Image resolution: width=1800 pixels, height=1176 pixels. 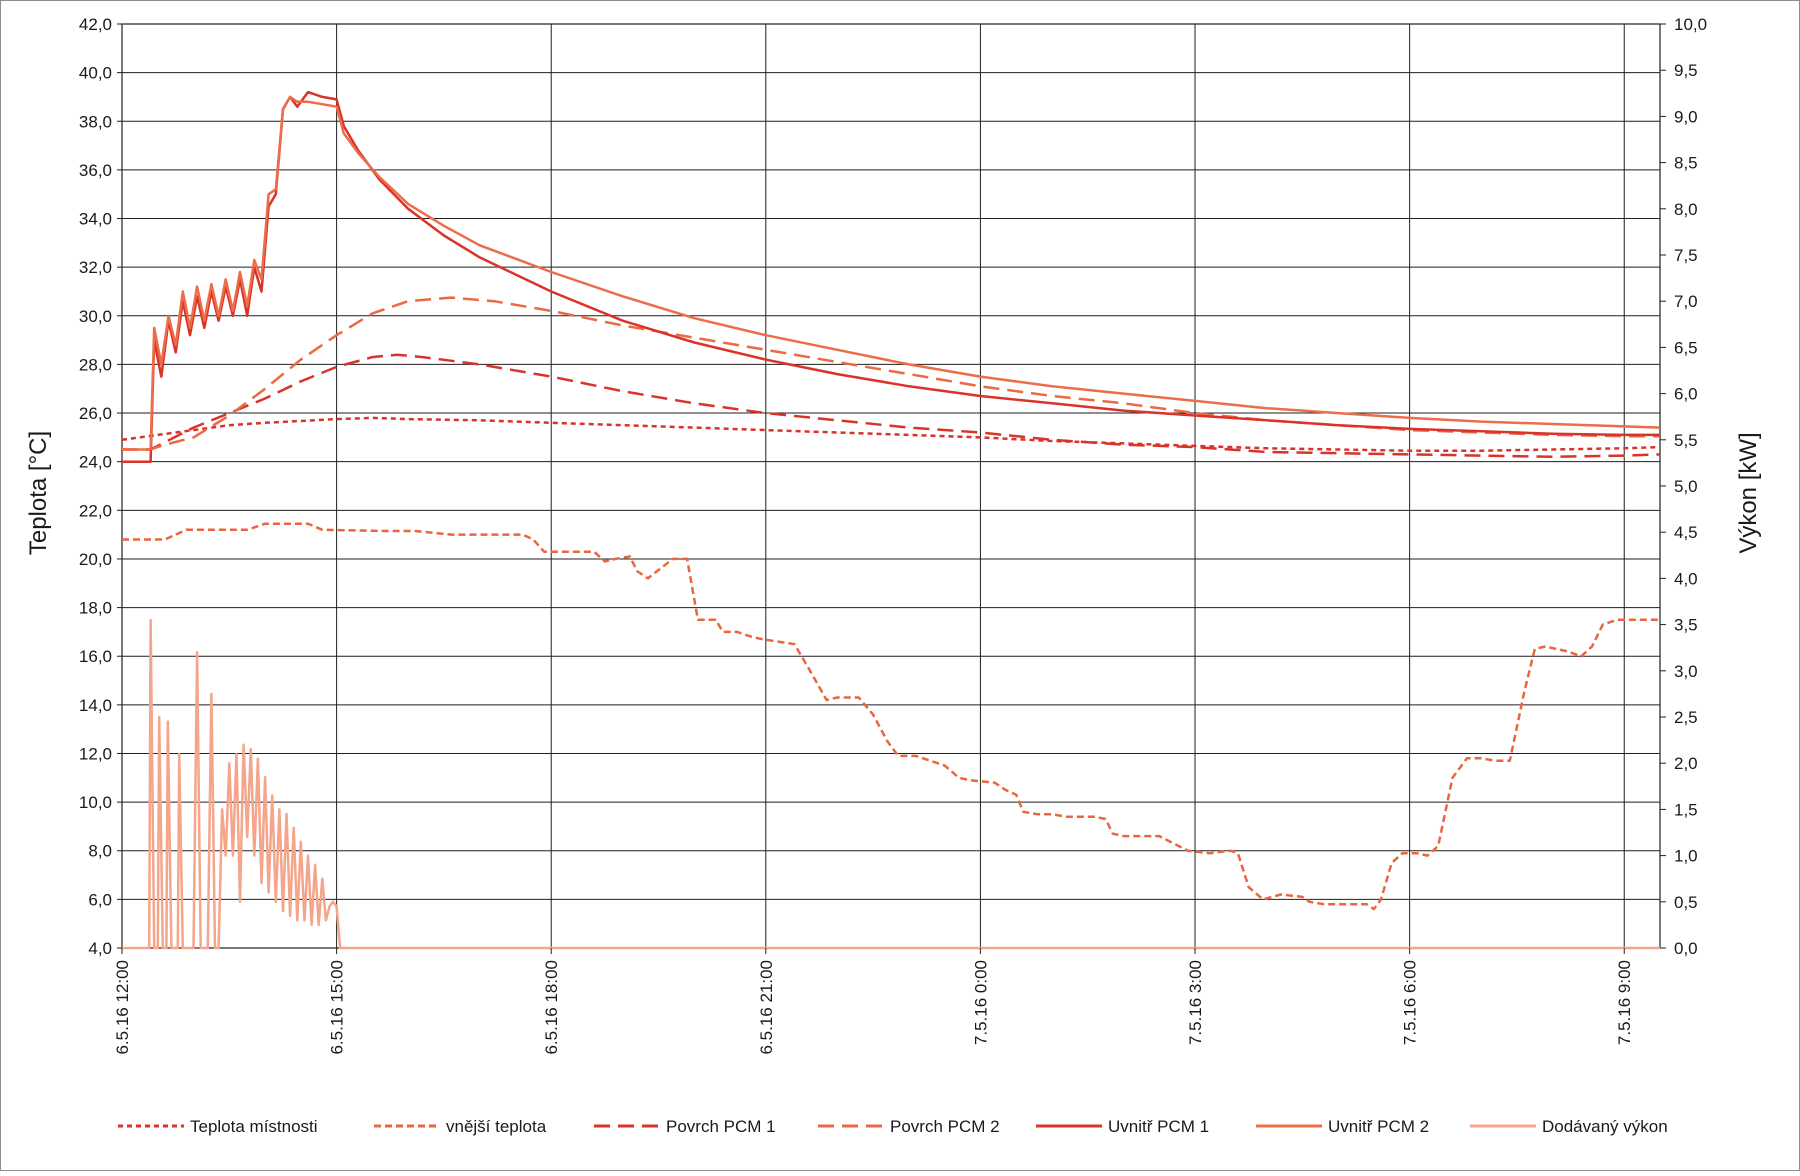 I want to click on y-tick-label-right: 7,0, so click(x=1686, y=301).